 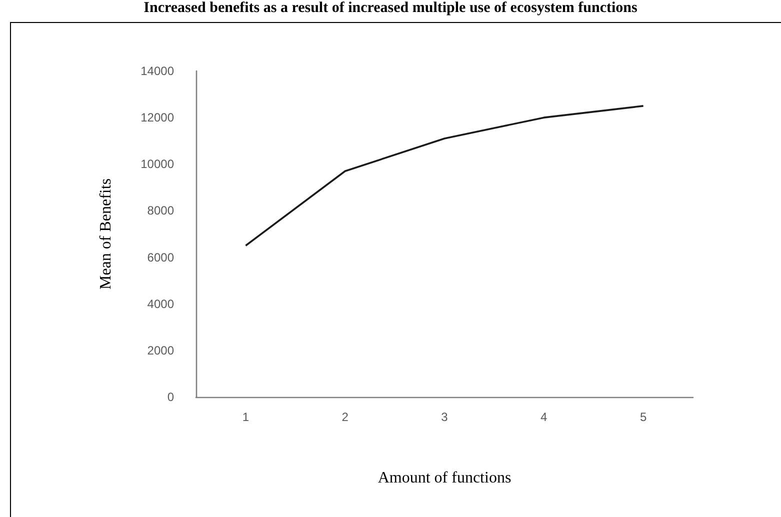 What do you see at coordinates (106, 234) in the screenshot?
I see `y-axis-title: Mean of Benefits` at bounding box center [106, 234].